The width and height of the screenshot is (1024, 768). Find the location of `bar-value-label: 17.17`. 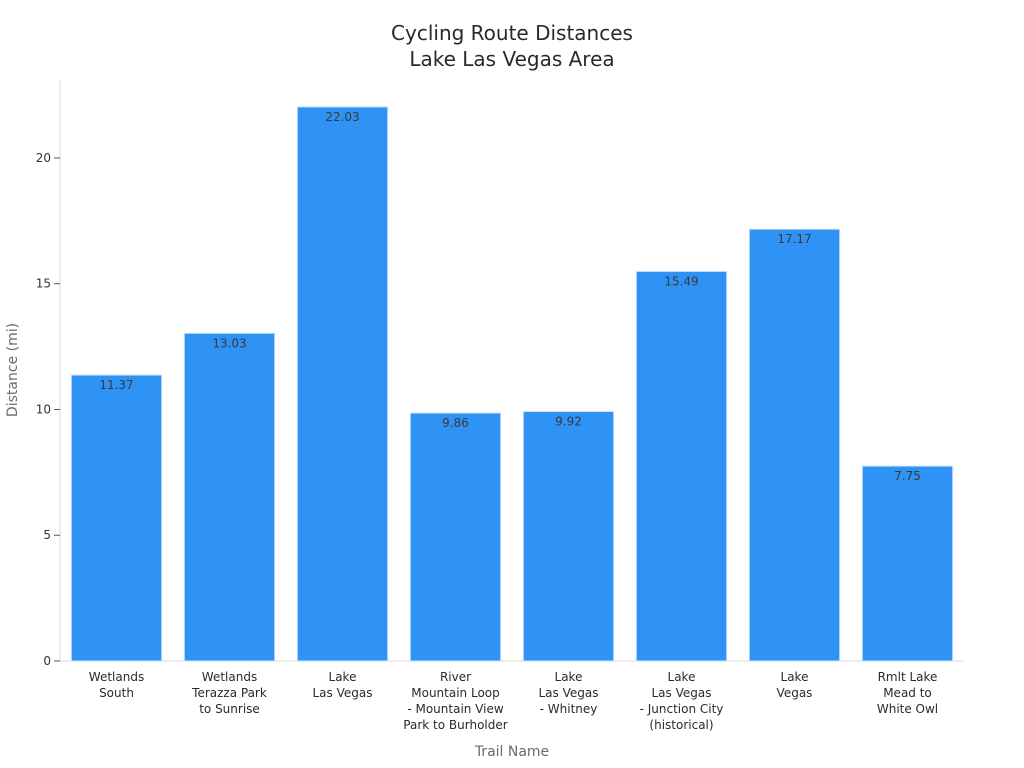

bar-value-label: 17.17 is located at coordinates (794, 239).